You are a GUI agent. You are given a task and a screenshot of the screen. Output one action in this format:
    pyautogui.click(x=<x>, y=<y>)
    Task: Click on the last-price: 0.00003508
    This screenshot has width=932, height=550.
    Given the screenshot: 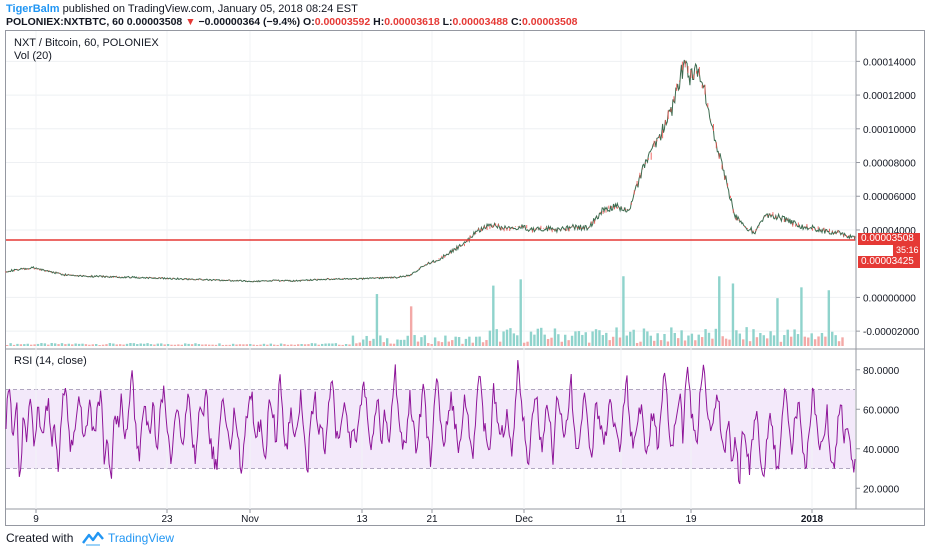 What is the action you would take?
    pyautogui.click(x=154, y=22)
    